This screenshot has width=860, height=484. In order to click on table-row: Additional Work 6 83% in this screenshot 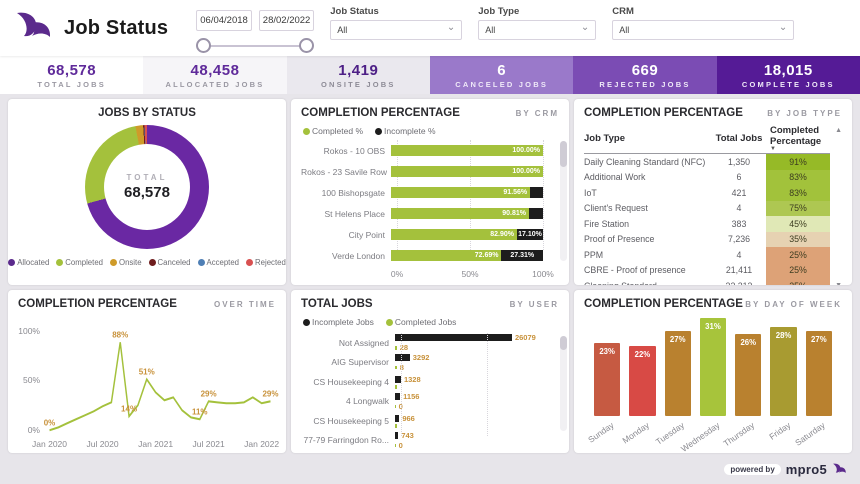, I will do `click(707, 177)`.